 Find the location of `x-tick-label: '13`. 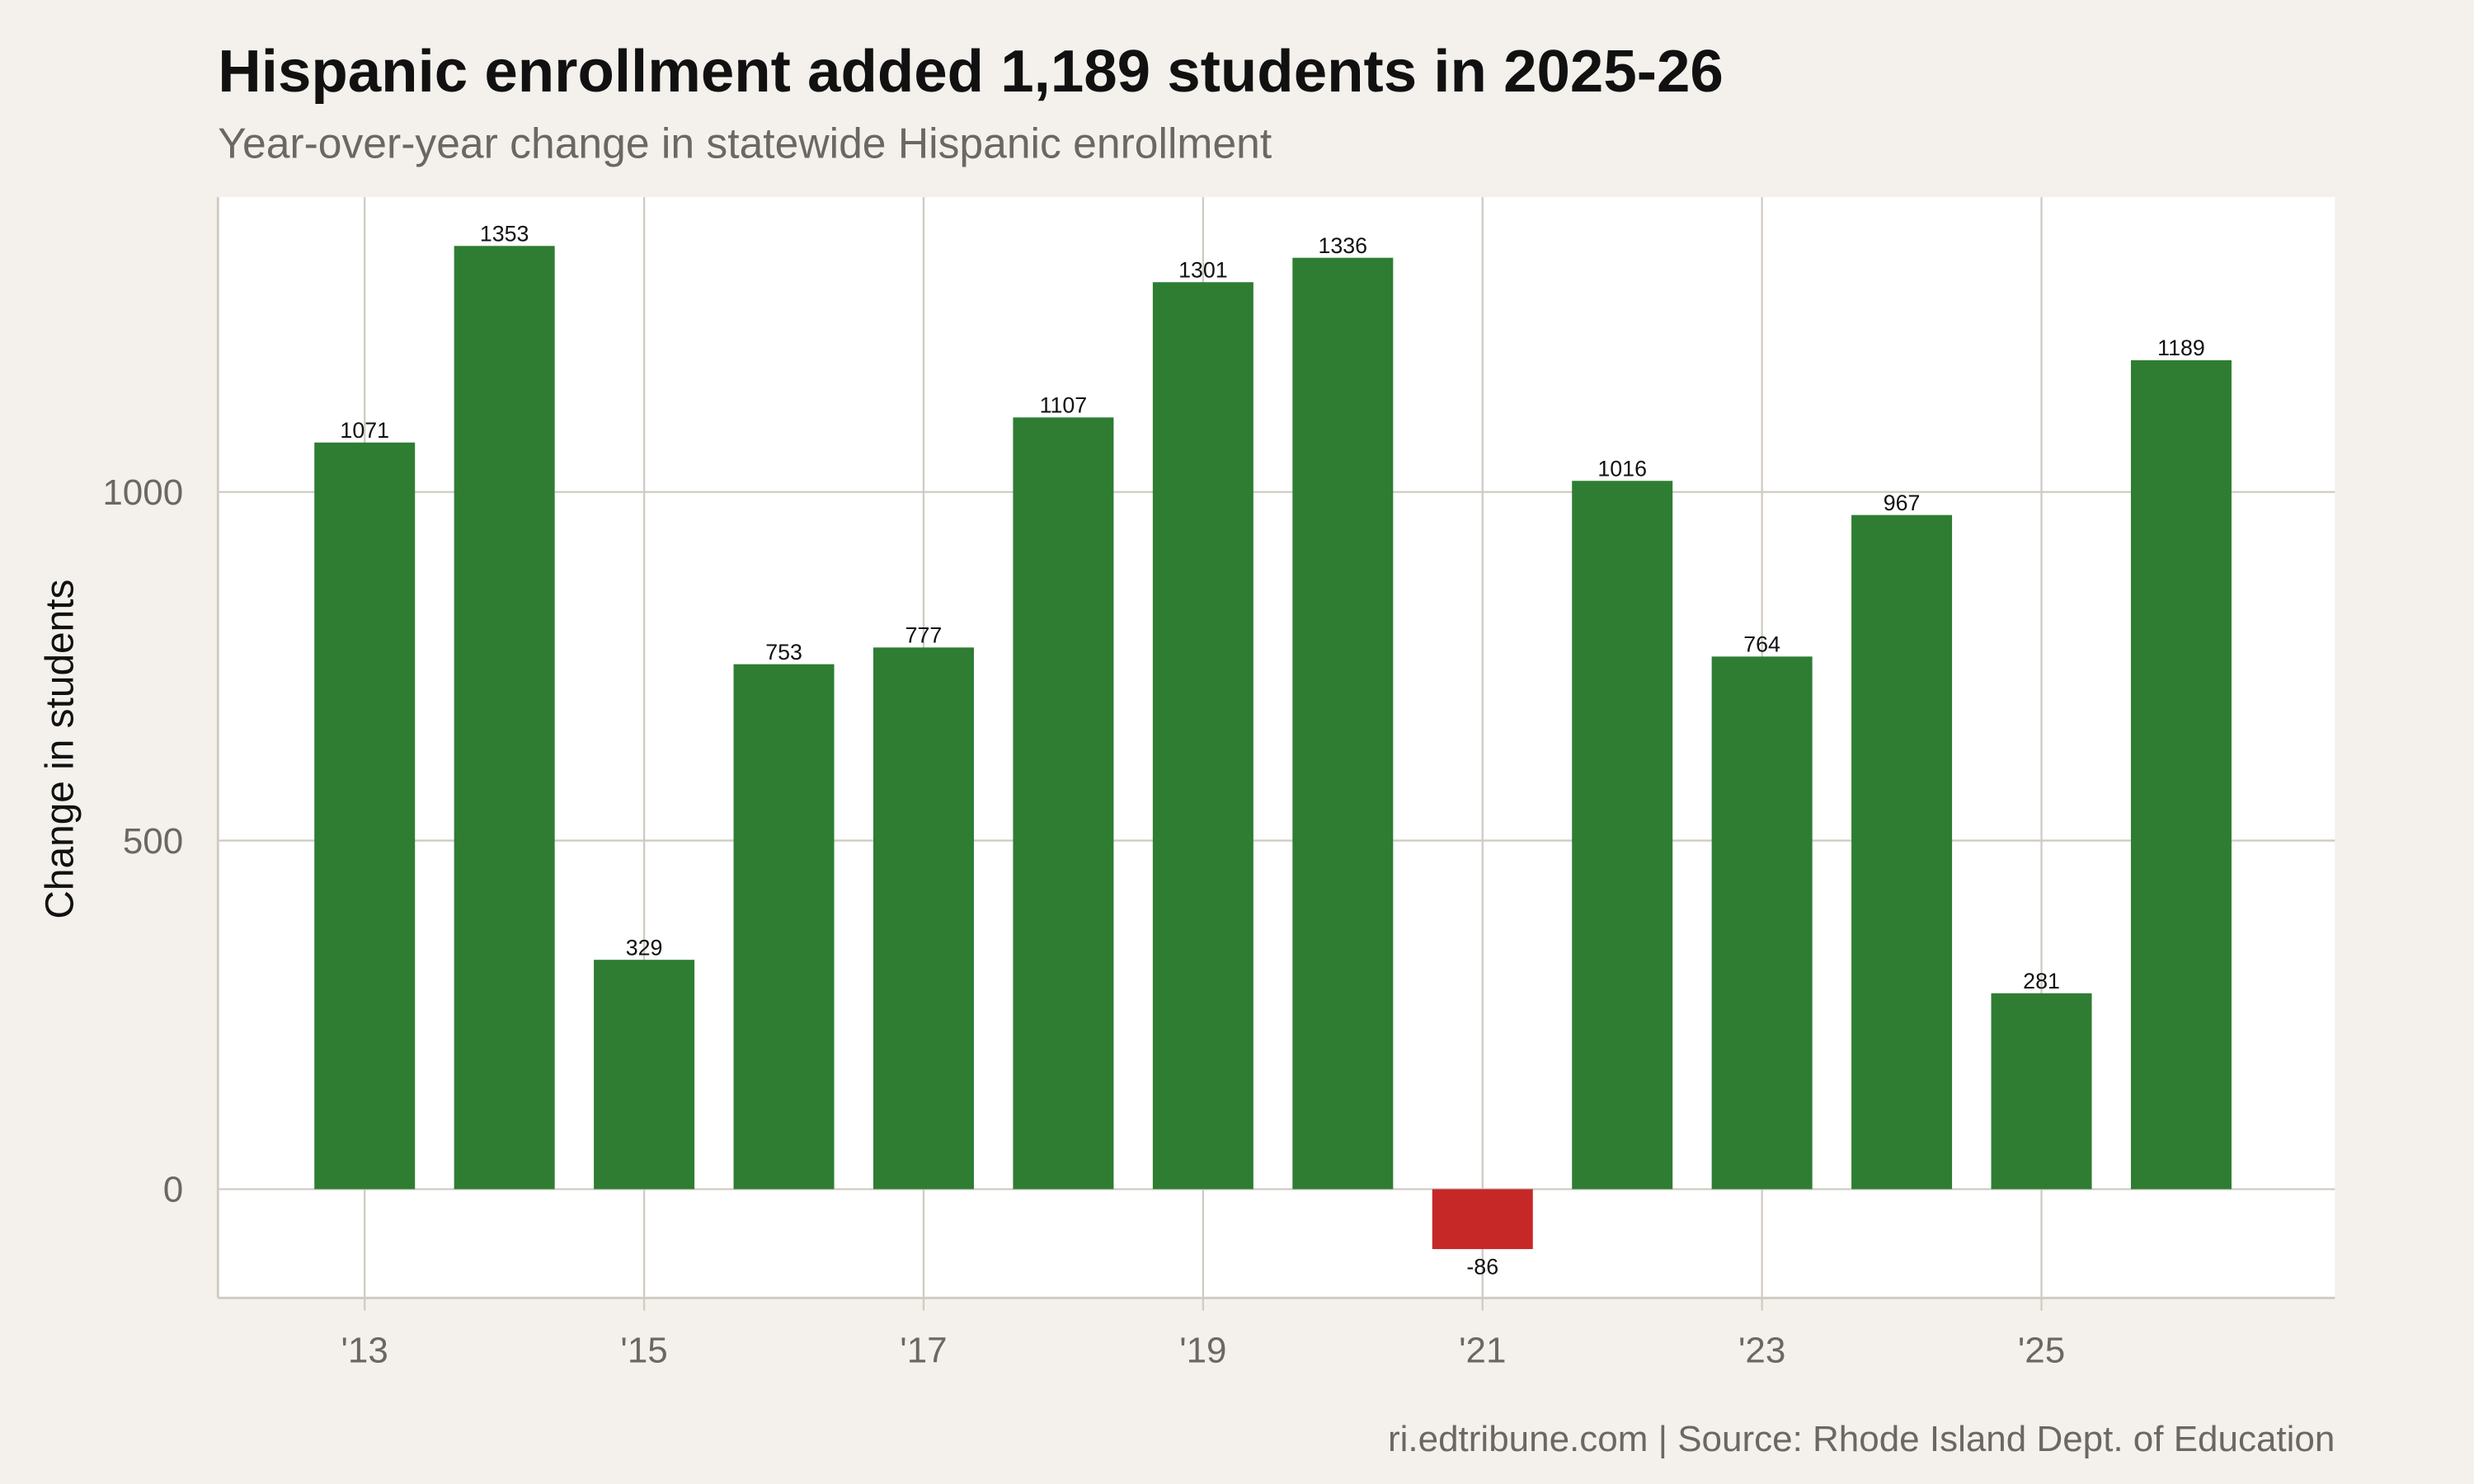

x-tick-label: '13 is located at coordinates (364, 1351).